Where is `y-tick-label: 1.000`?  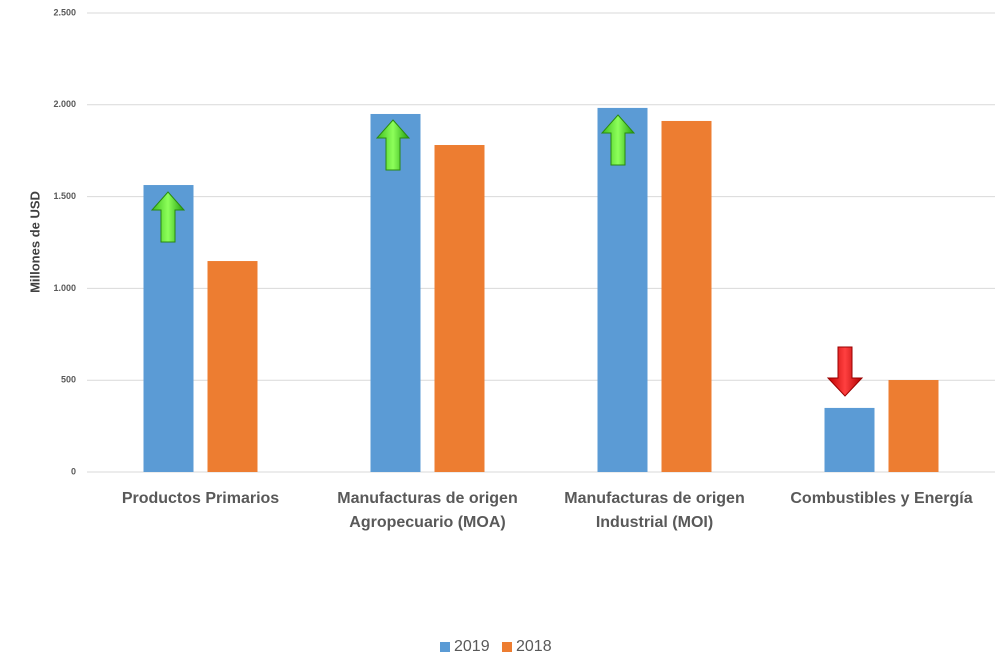 y-tick-label: 1.000 is located at coordinates (64, 288).